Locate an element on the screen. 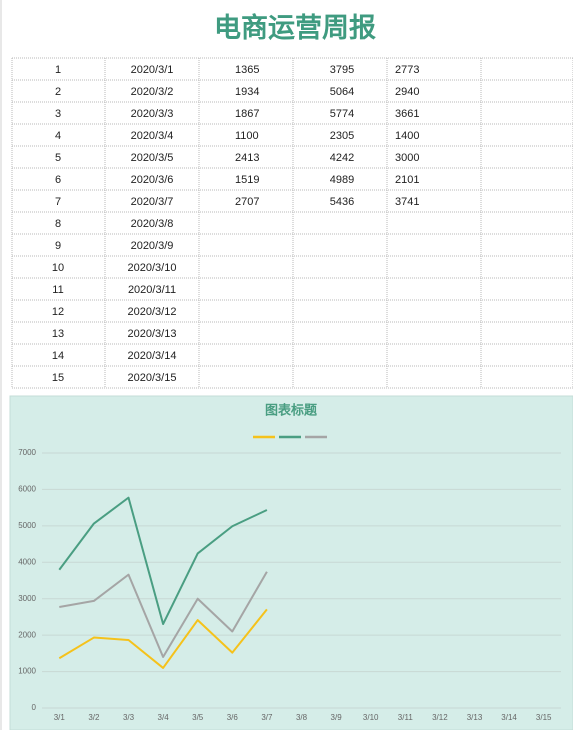 The height and width of the screenshot is (735, 573). table-cell: 5064 is located at coordinates (342, 92).